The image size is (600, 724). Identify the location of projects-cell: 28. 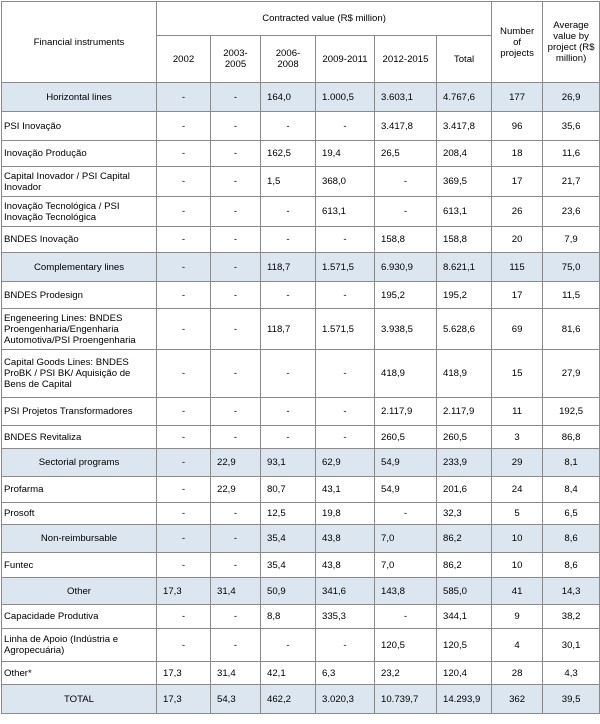
(517, 673).